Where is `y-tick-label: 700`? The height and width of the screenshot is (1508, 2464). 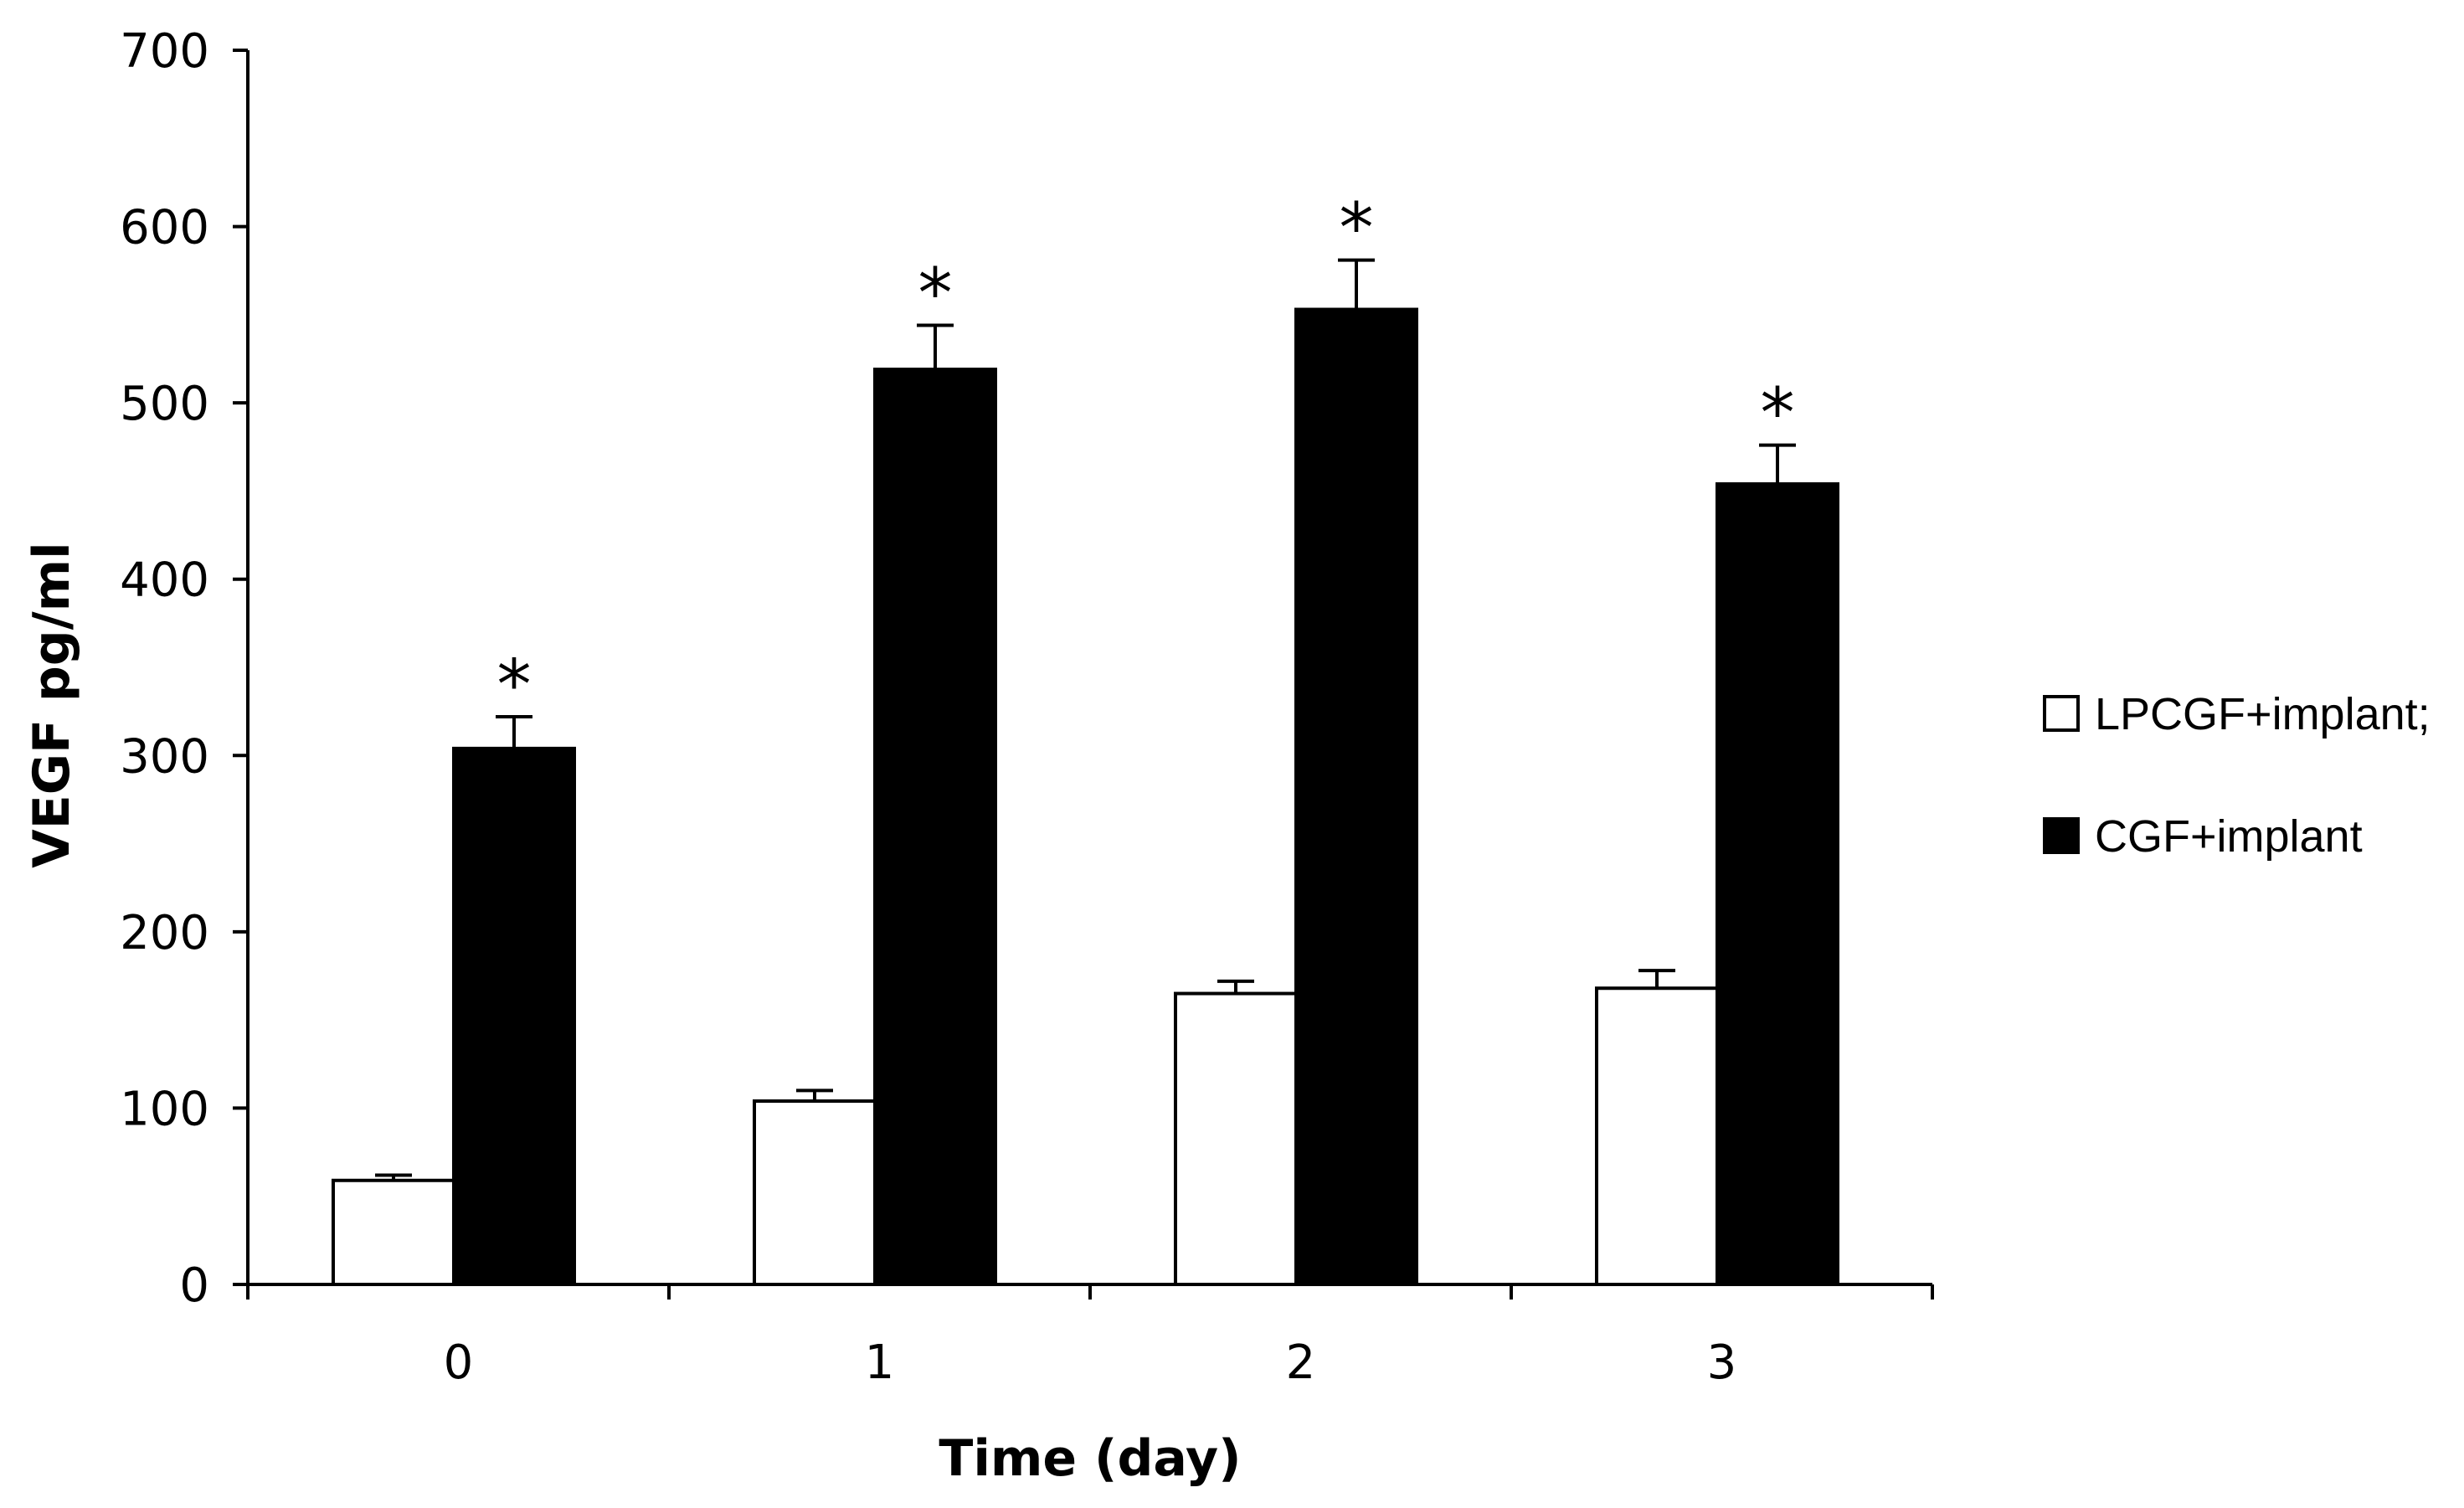
y-tick-label: 700 is located at coordinates (164, 51).